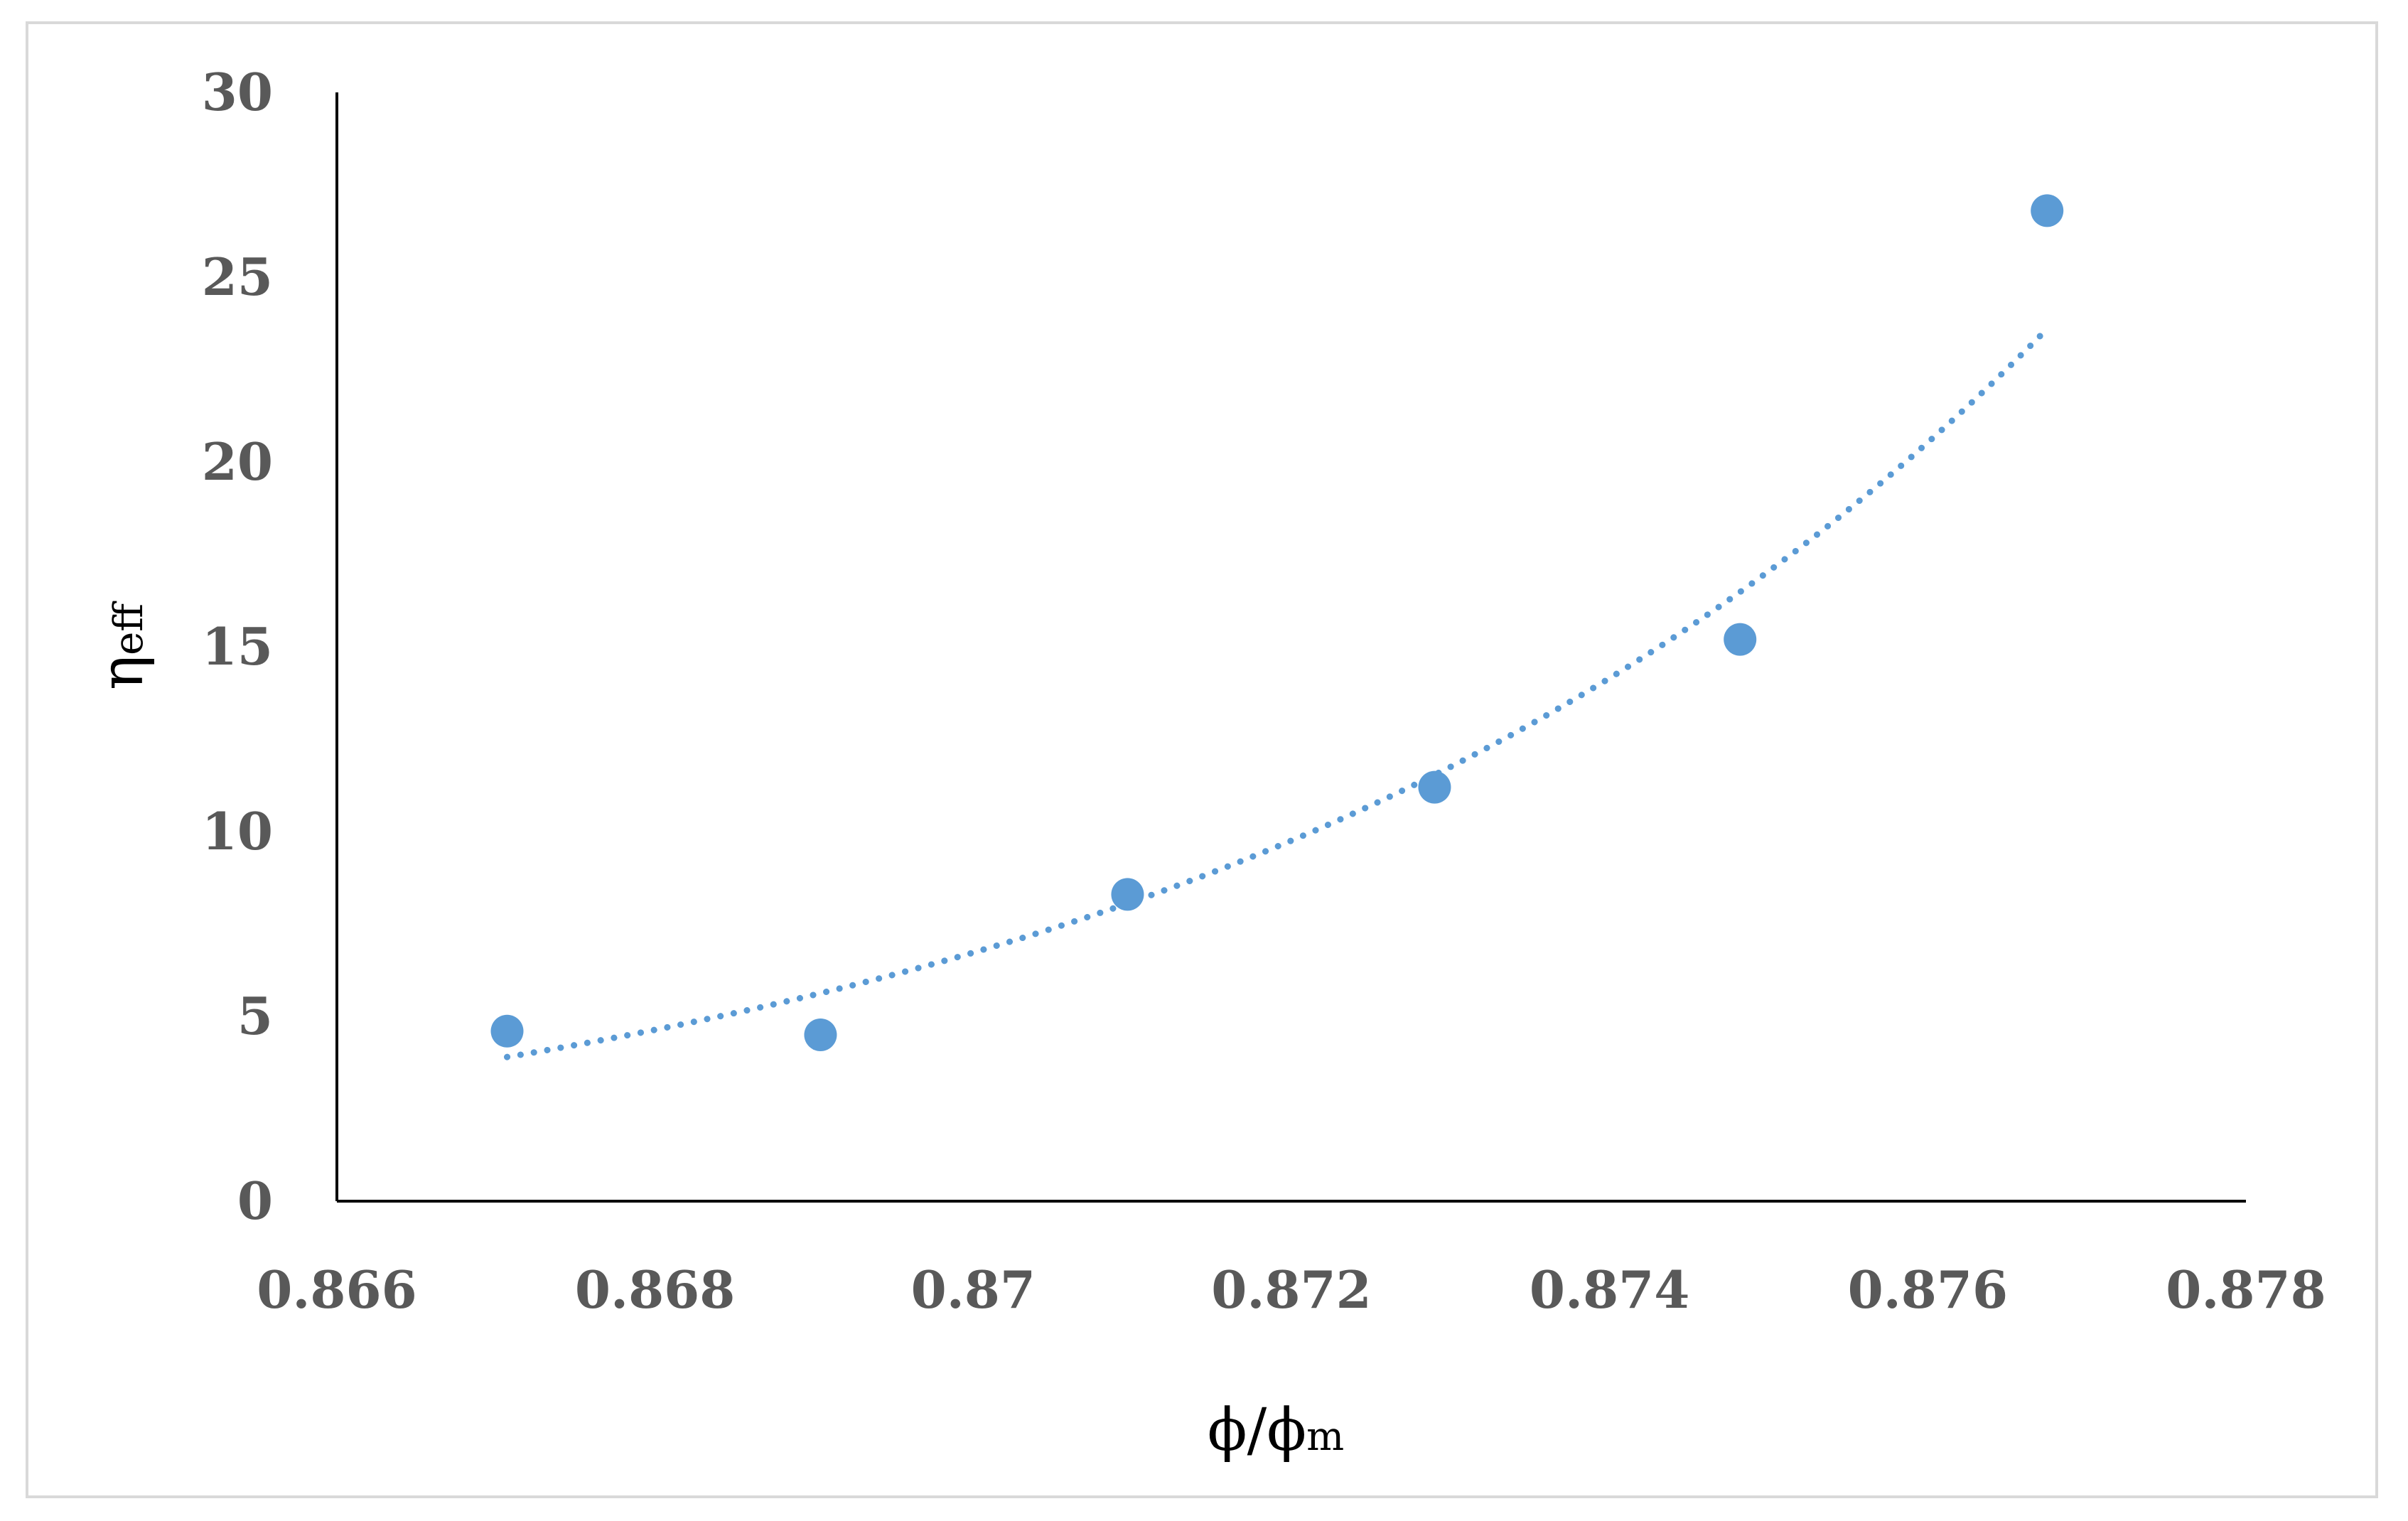 The width and height of the screenshot is (2408, 1521). Describe the element at coordinates (237, 92) in the screenshot. I see `y-tick-label: 30` at that location.